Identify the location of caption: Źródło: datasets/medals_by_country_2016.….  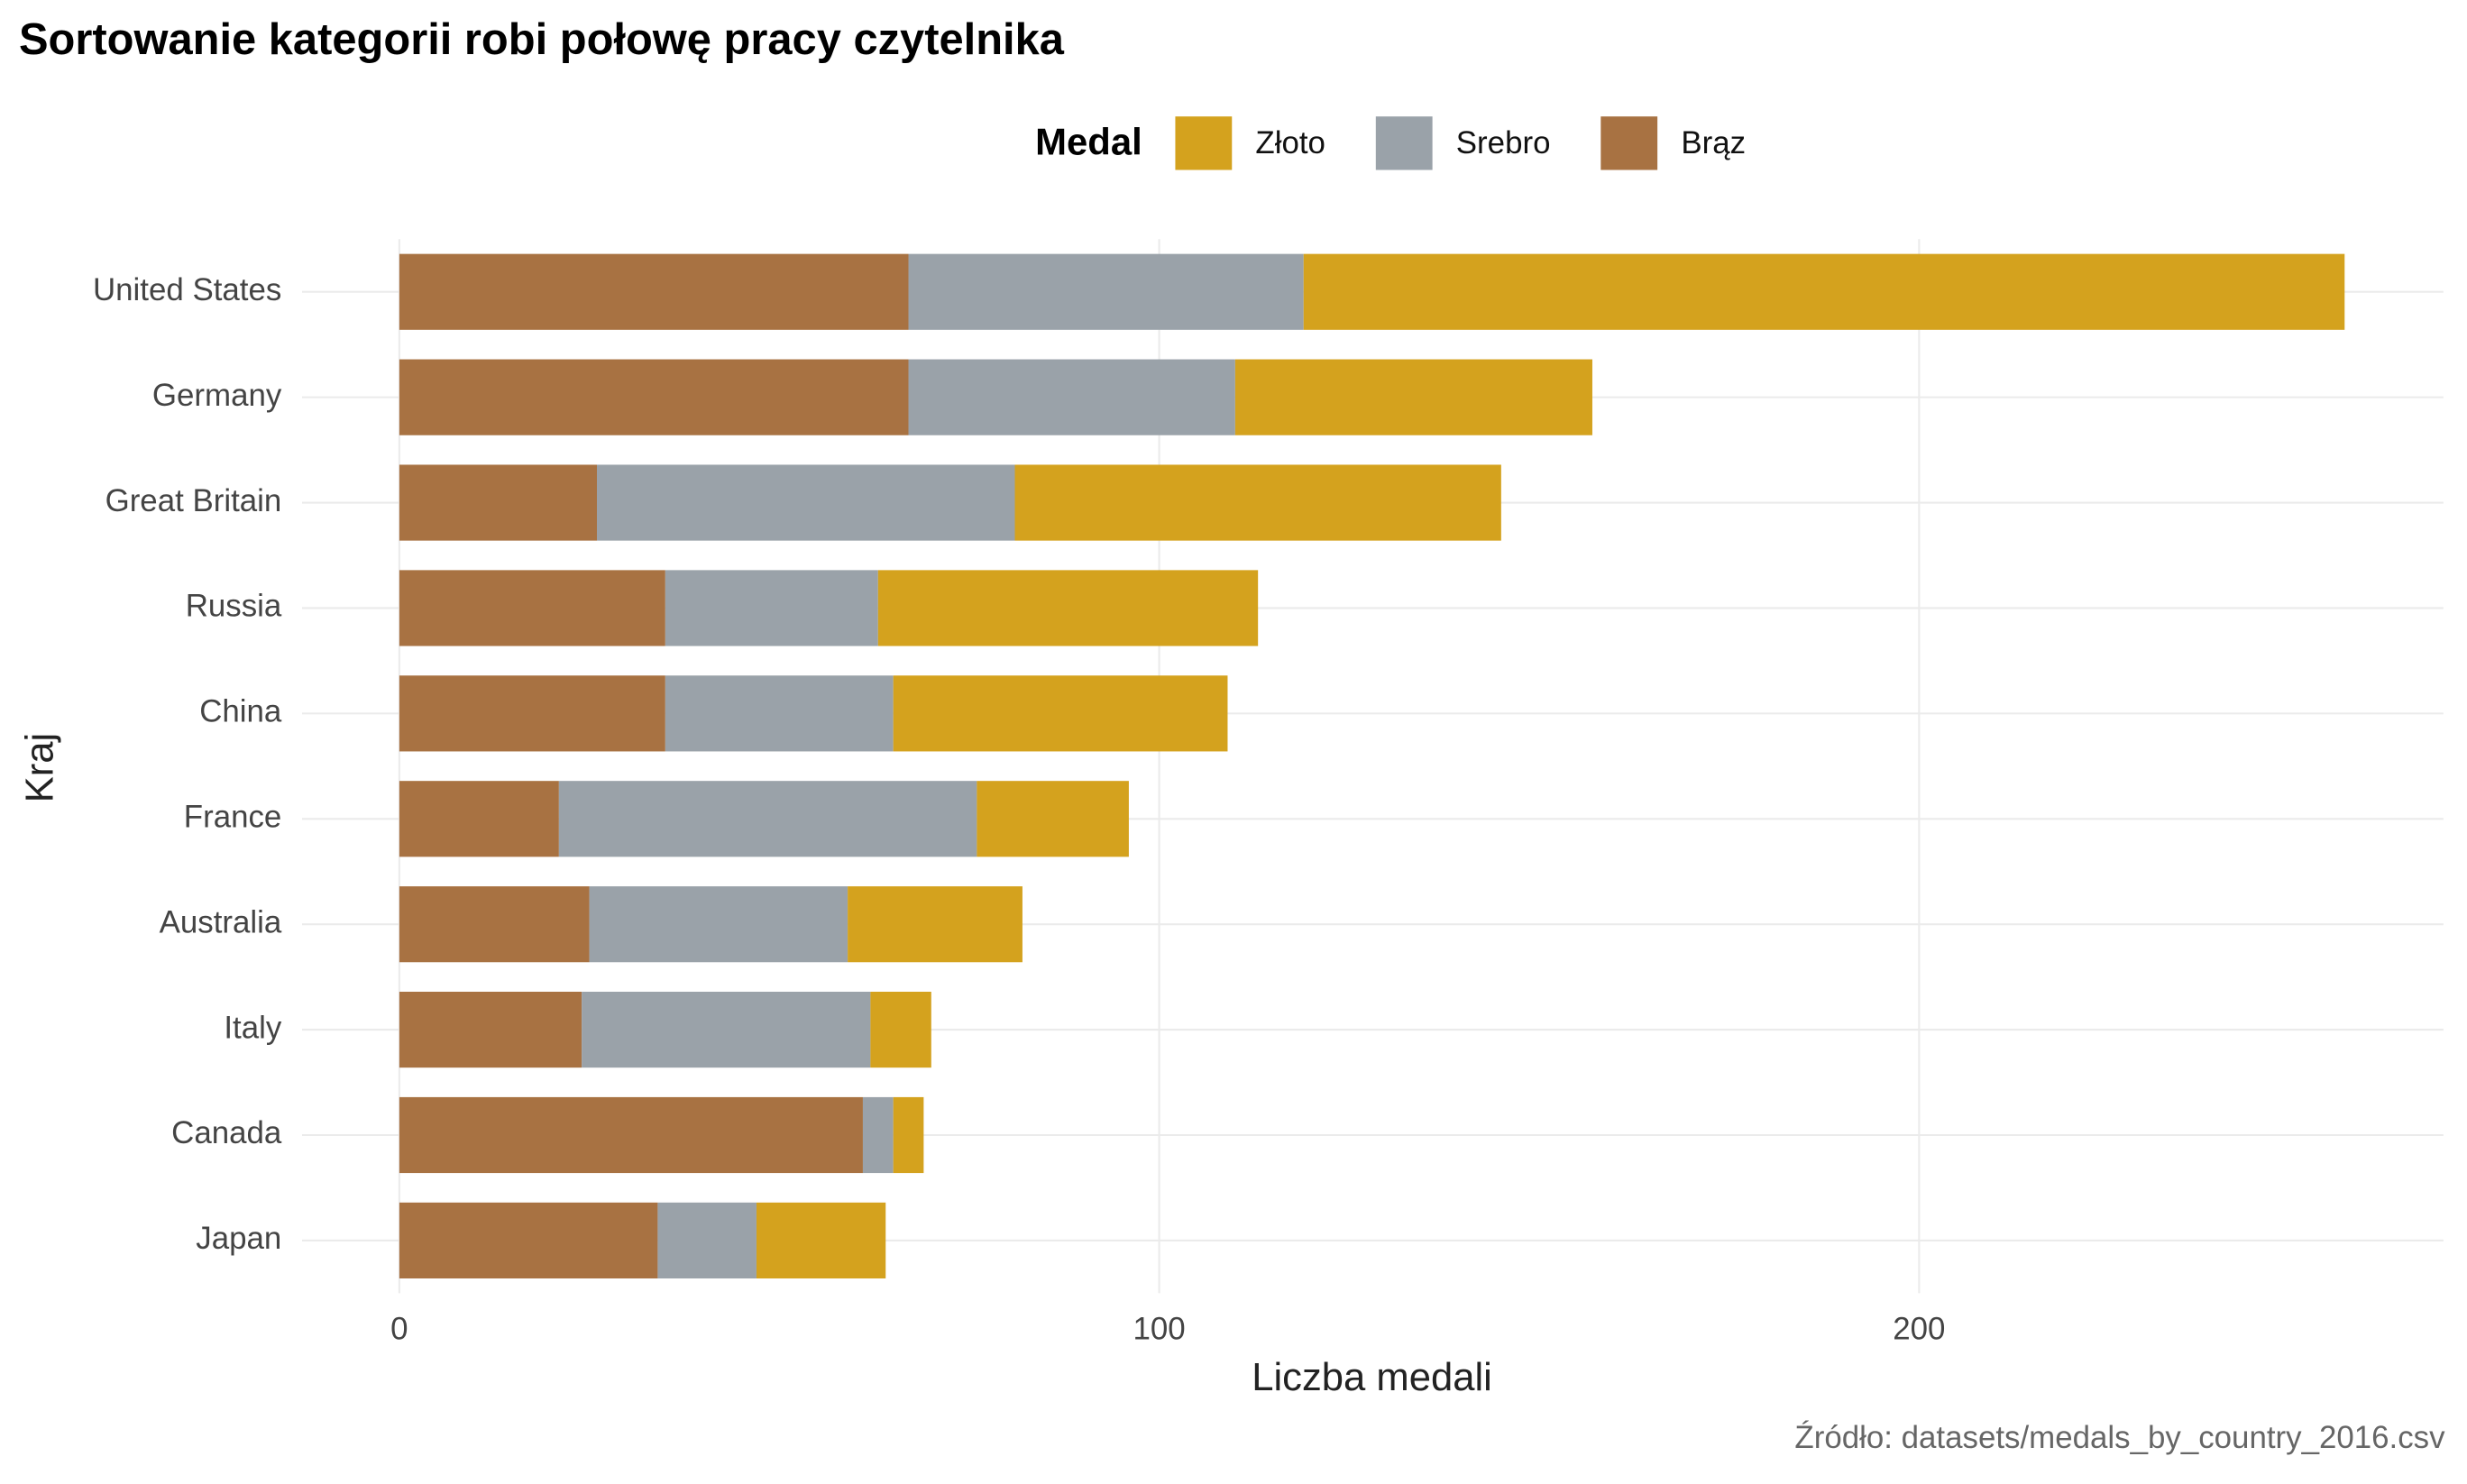
(2119, 1437).